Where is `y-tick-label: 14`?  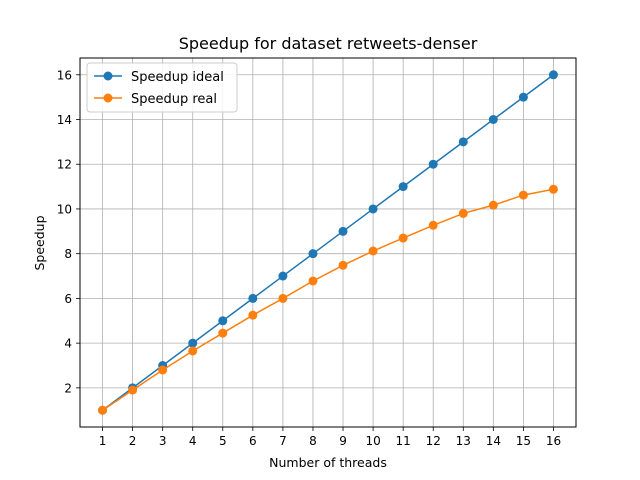
y-tick-label: 14 is located at coordinates (64, 120).